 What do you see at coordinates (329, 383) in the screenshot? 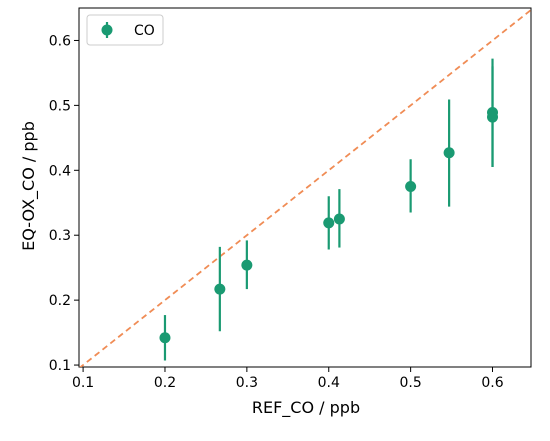
I see `x-tick-label: 0.4` at bounding box center [329, 383].